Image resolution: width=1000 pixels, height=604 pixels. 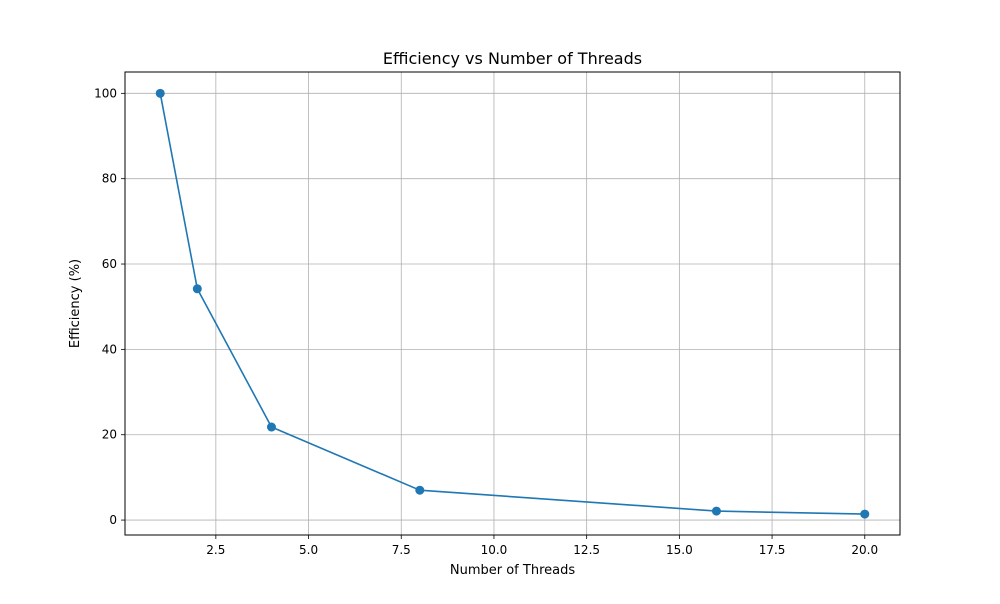 What do you see at coordinates (215, 550) in the screenshot?
I see `x-tick-label: 2.5` at bounding box center [215, 550].